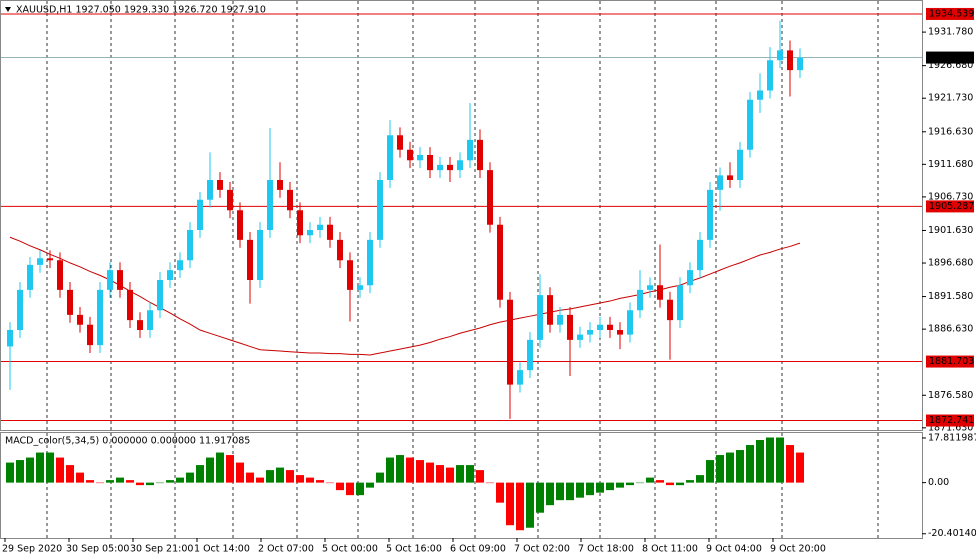  Describe the element at coordinates (478, 549) in the screenshot. I see `x-tick-label: 6 Oct 09:00` at that location.